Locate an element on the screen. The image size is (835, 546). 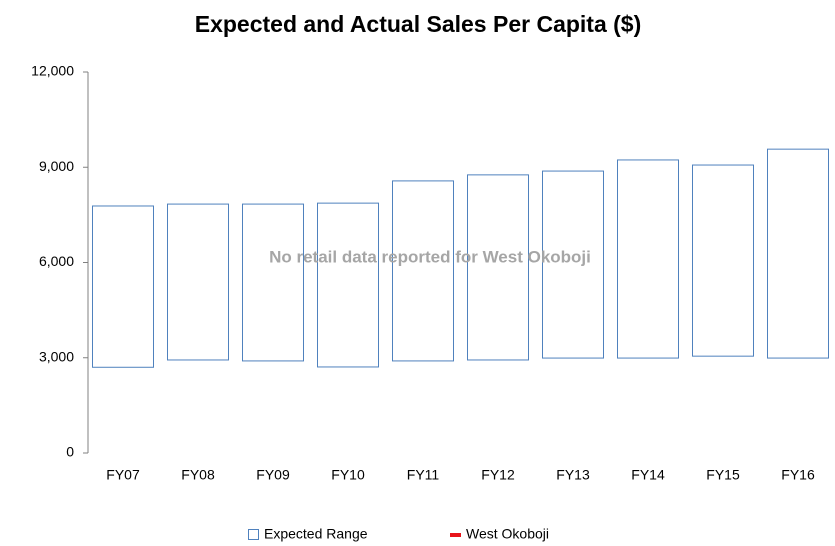
y-tick-label: 12,000 is located at coordinates (52, 71).